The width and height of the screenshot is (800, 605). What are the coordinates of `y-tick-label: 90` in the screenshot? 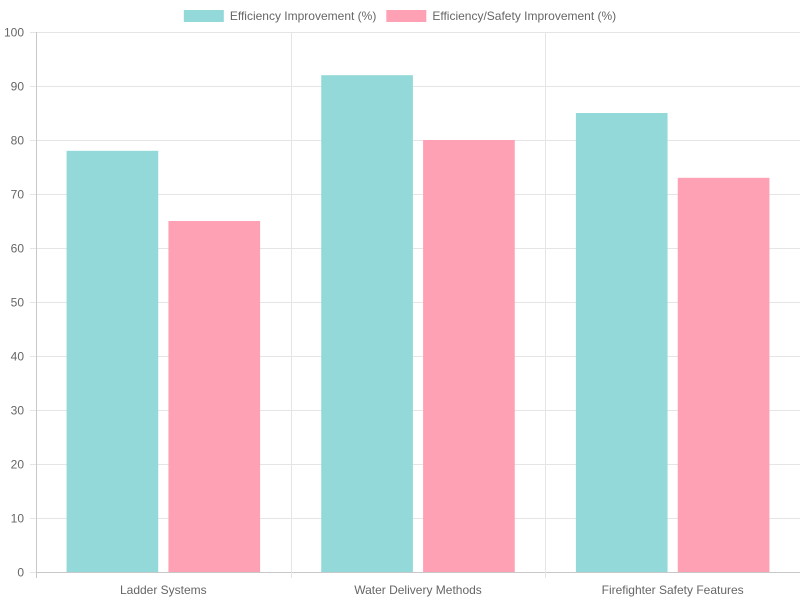 It's located at (18, 87).